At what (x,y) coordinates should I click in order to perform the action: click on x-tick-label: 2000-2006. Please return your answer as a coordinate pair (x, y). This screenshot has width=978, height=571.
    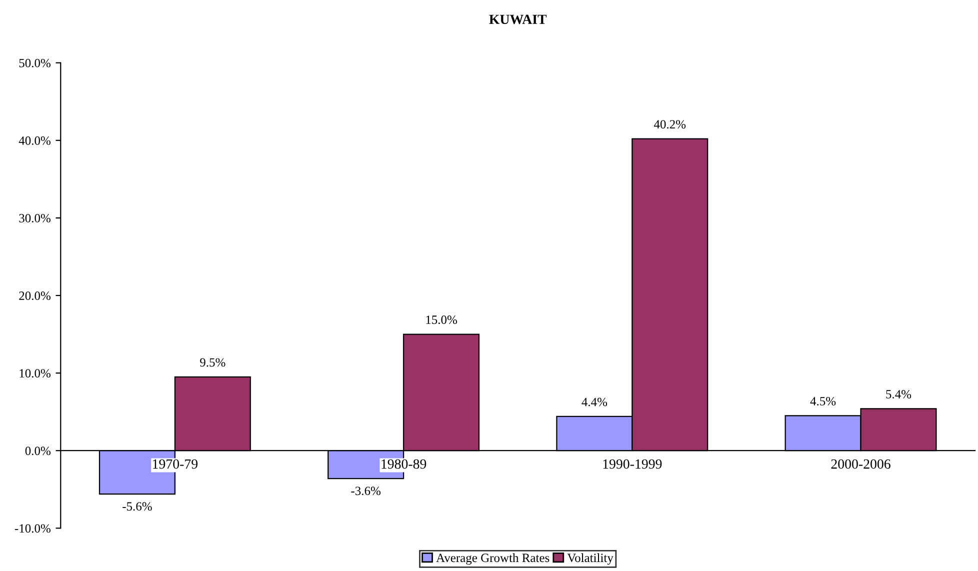
    Looking at the image, I should click on (860, 464).